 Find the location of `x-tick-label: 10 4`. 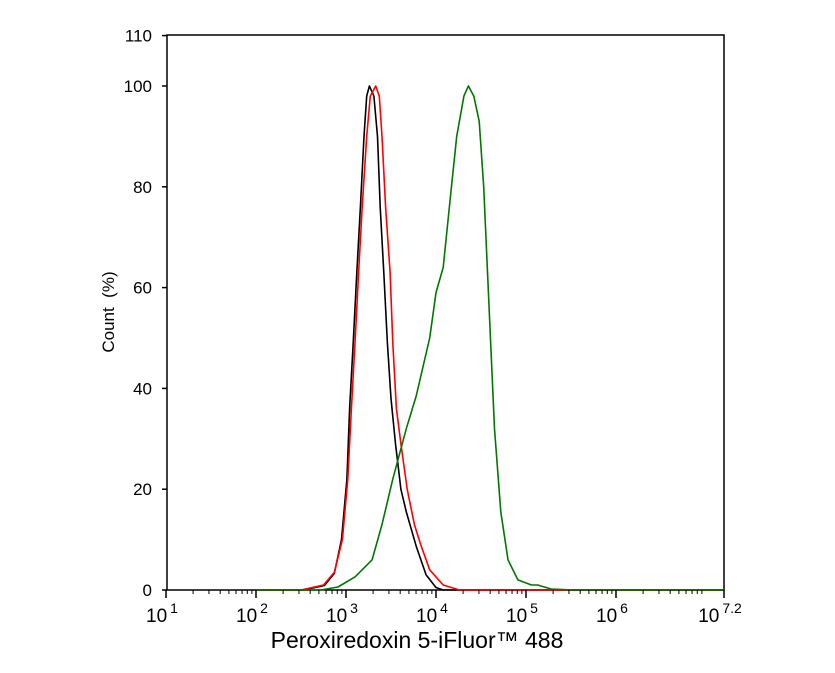

x-tick-label: 10 4 is located at coordinates (432, 613).